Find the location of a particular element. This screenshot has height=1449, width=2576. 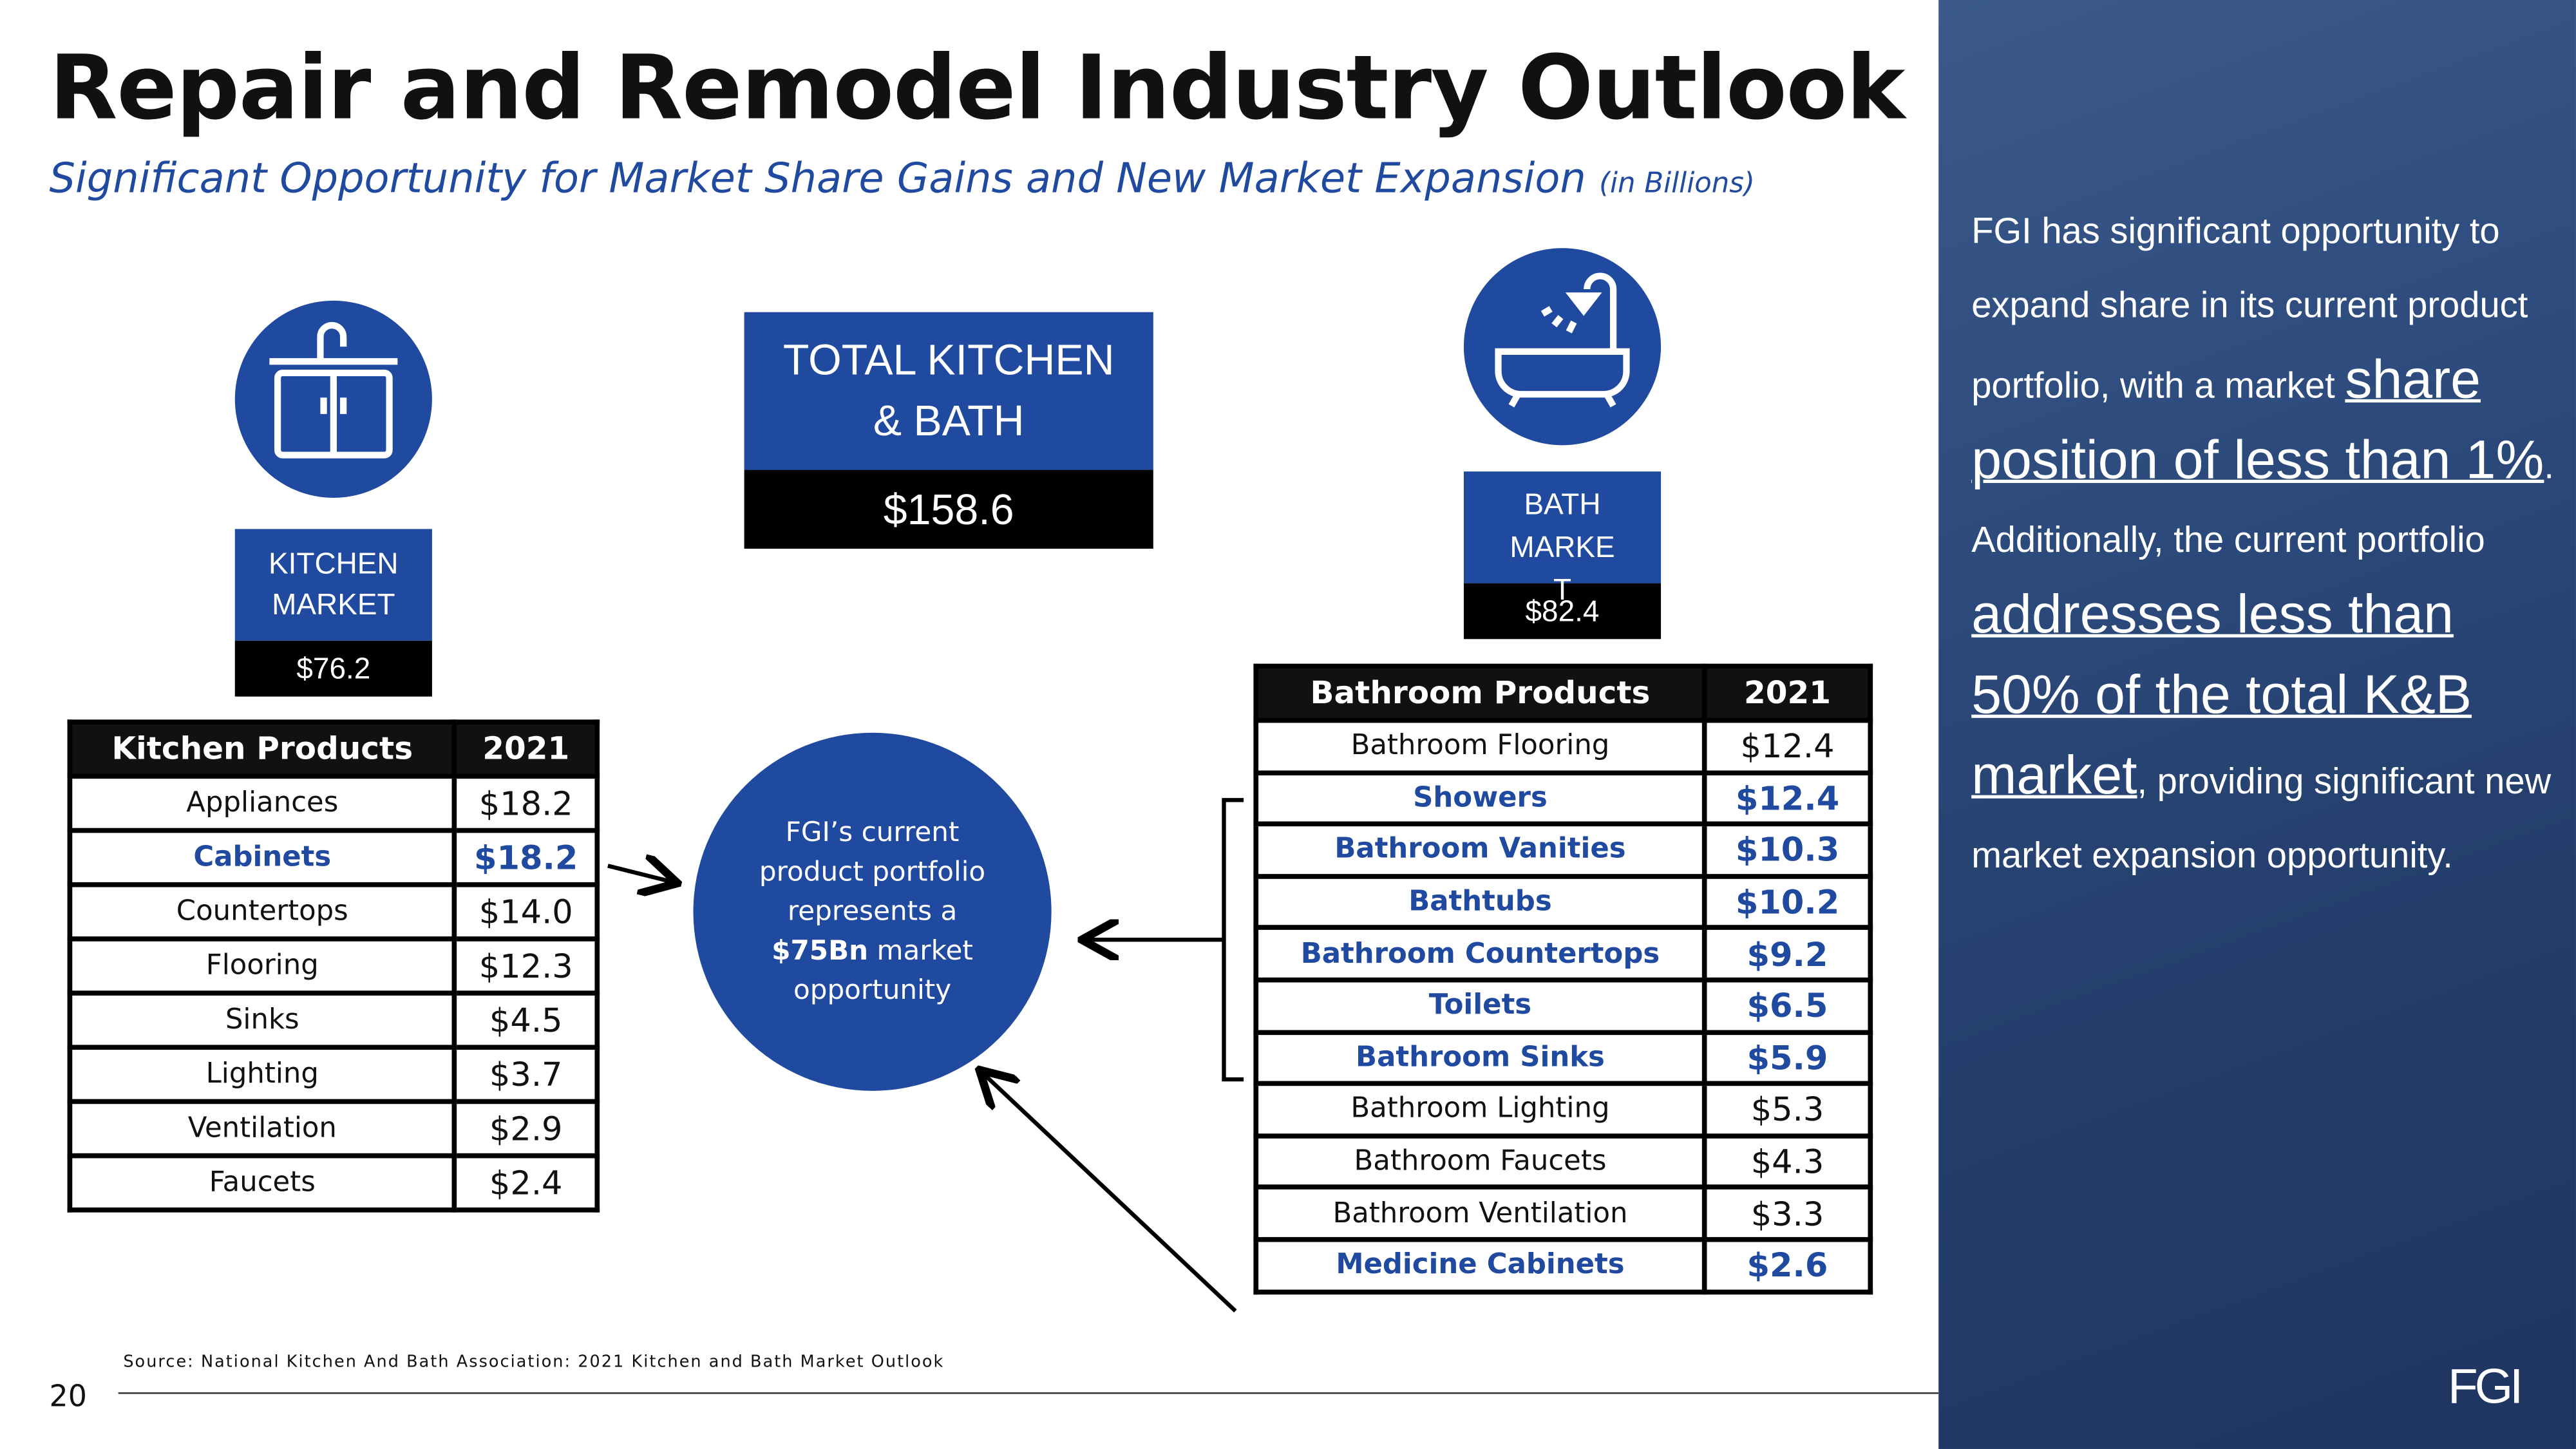

header-cell: Bathroom Products is located at coordinates (1480, 693).